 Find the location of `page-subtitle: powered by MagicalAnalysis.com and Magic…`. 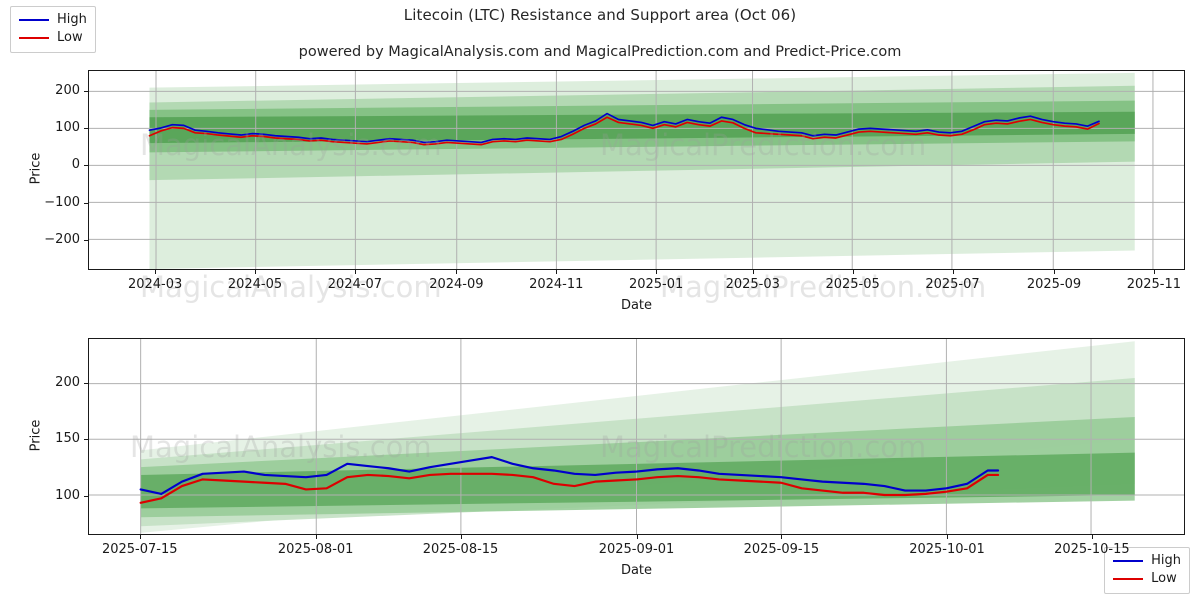

page-subtitle: powered by MagicalAnalysis.com and Magic… is located at coordinates (600, 52).